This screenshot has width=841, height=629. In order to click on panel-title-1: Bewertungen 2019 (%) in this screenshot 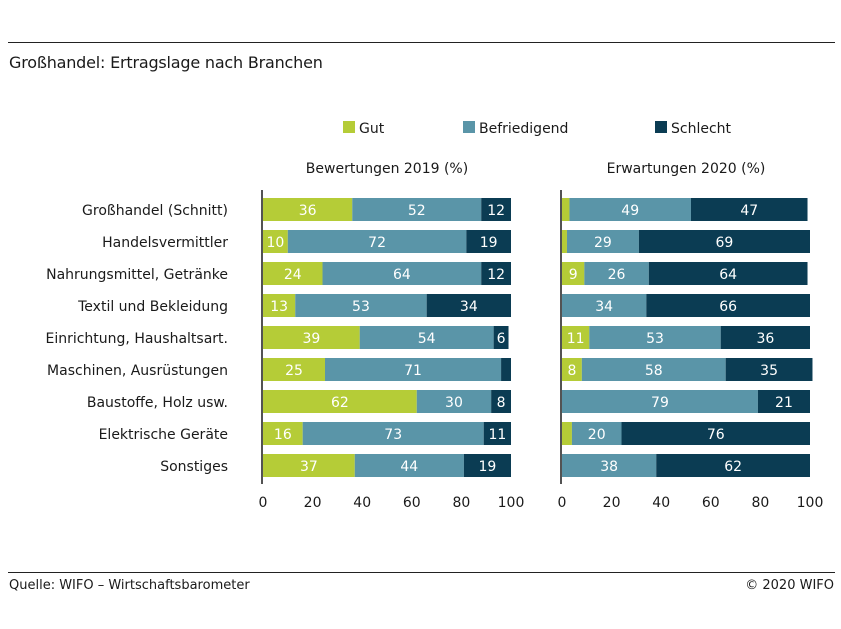, I will do `click(387, 169)`.